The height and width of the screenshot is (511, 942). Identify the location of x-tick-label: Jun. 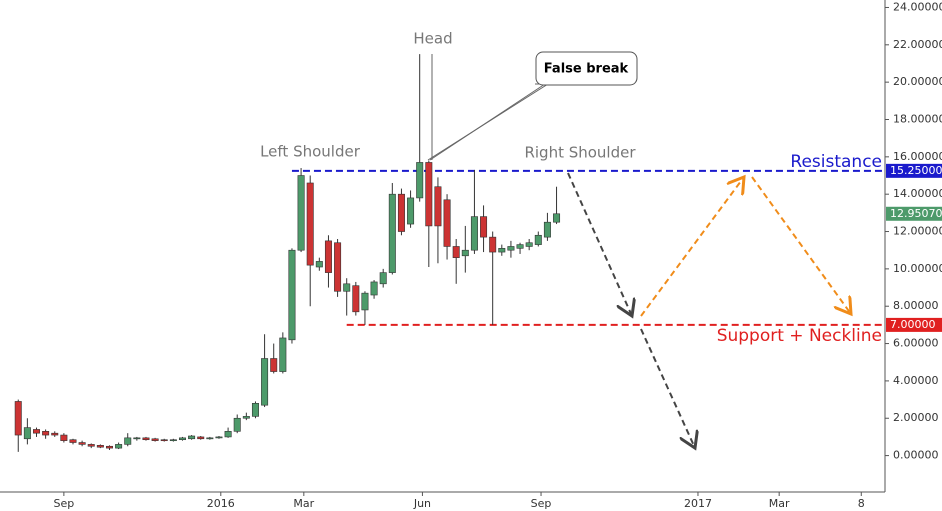
(422, 503).